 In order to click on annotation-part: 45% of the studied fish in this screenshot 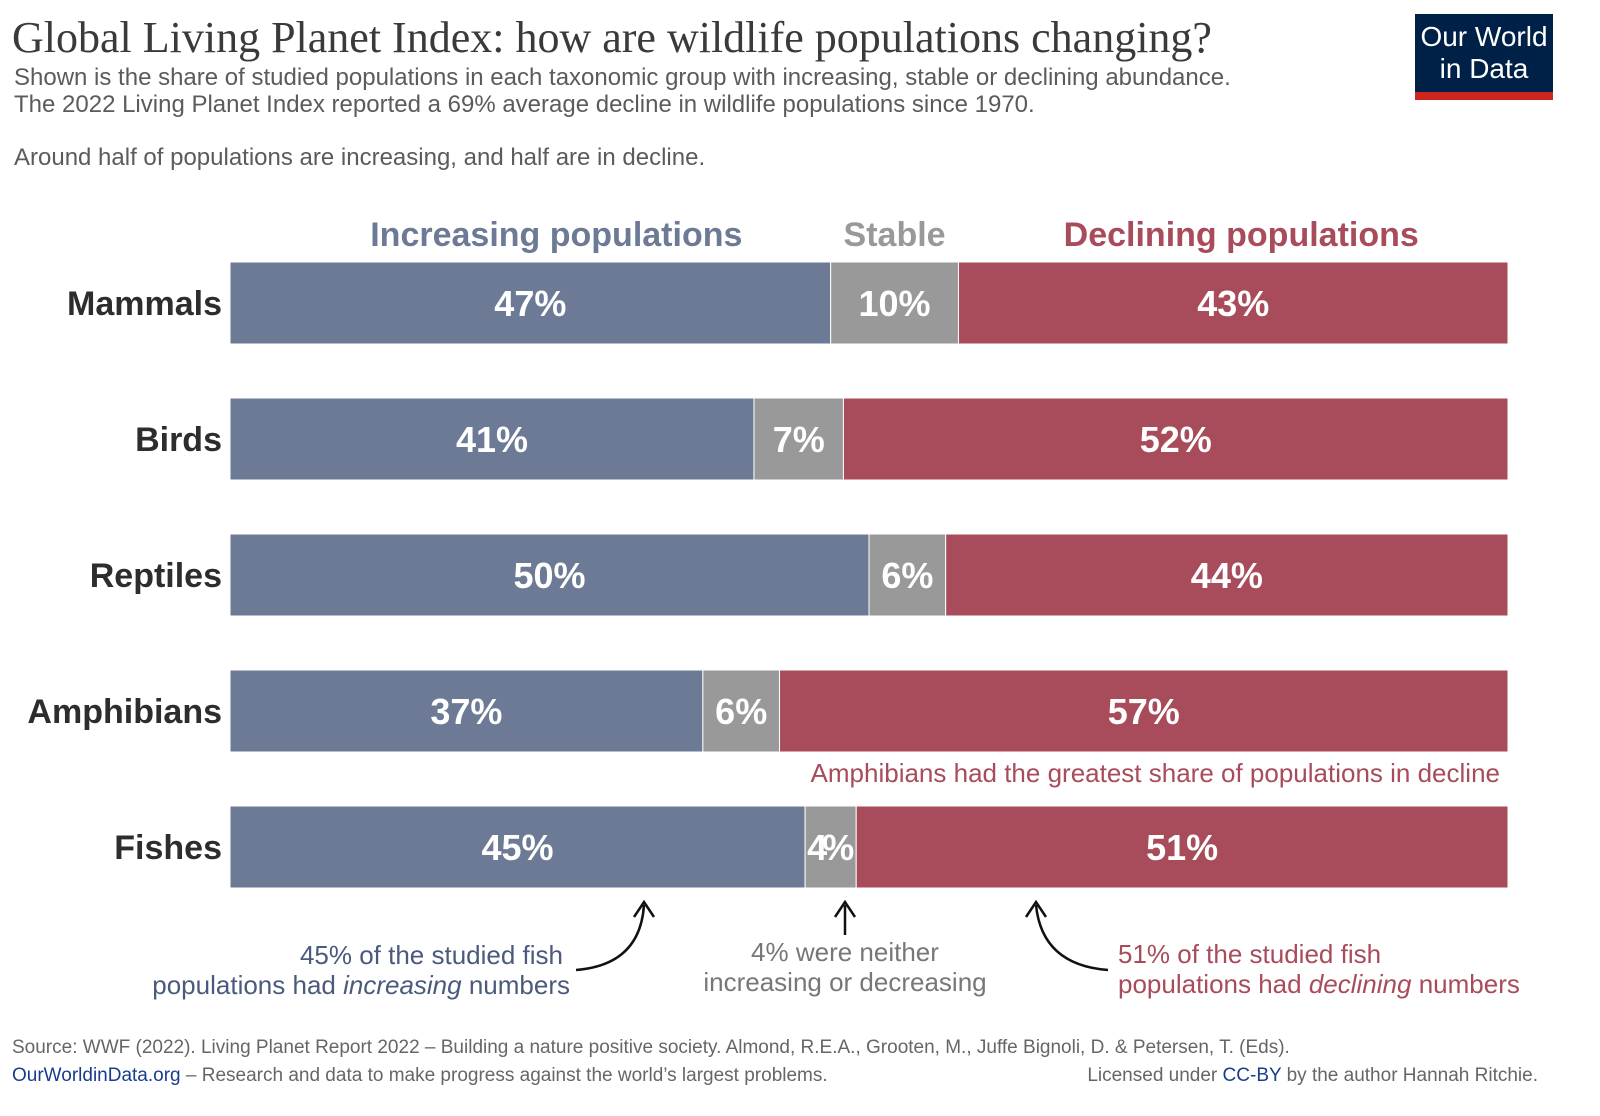, I will do `click(431, 955)`.